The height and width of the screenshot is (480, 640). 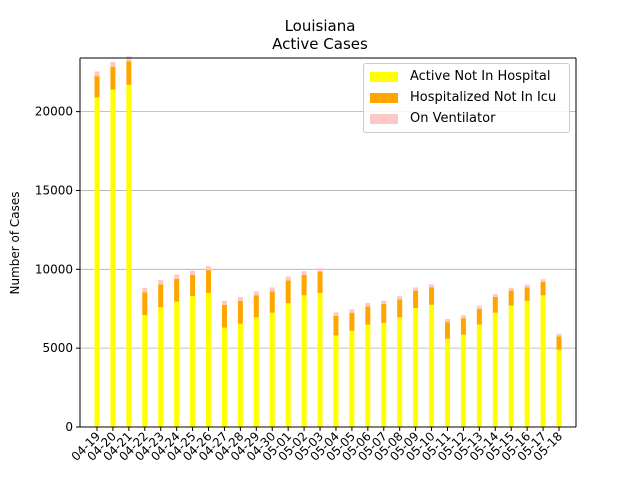 What do you see at coordinates (480, 76) in the screenshot?
I see `legend-label-active-not-in-hospital: Active Not In Hospital` at bounding box center [480, 76].